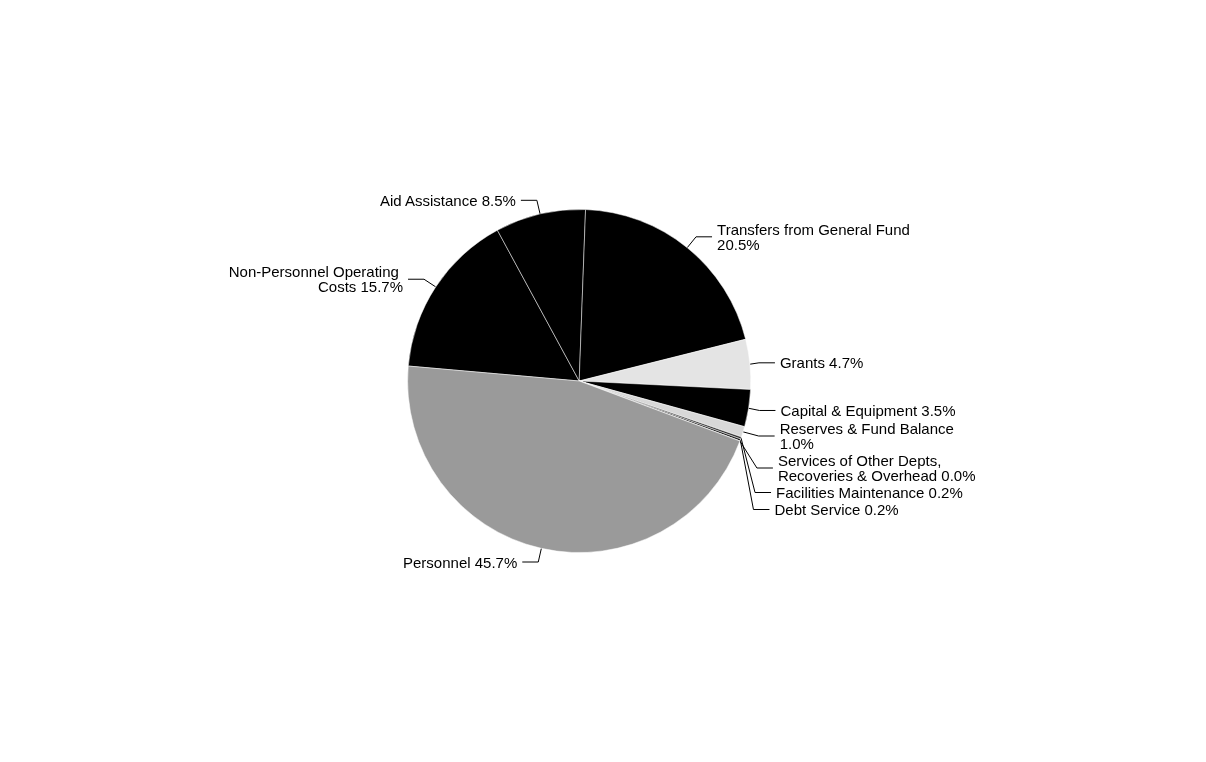  Describe the element at coordinates (738, 244) in the screenshot. I see `data-label: 20.5%` at that location.